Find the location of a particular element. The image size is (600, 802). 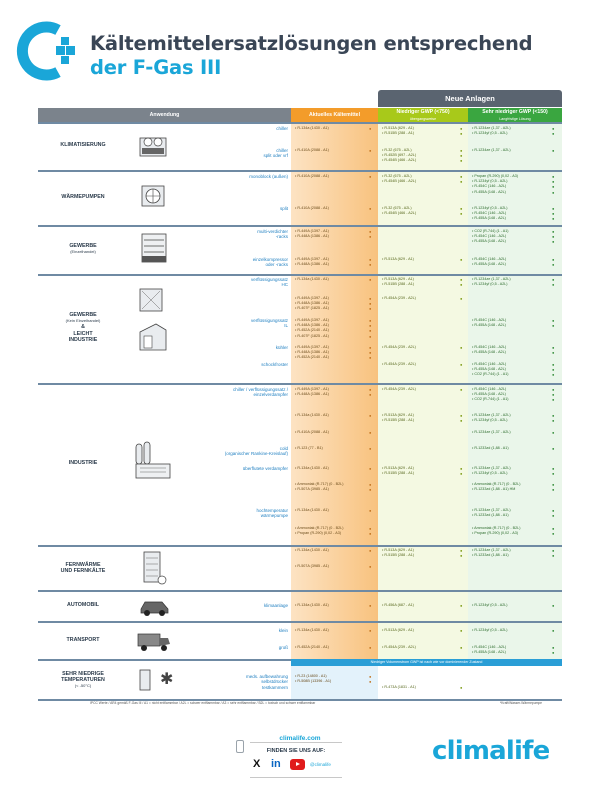

refrigerant-entry: • R-454B (466 - A2L) is located at coordinates (399, 181).